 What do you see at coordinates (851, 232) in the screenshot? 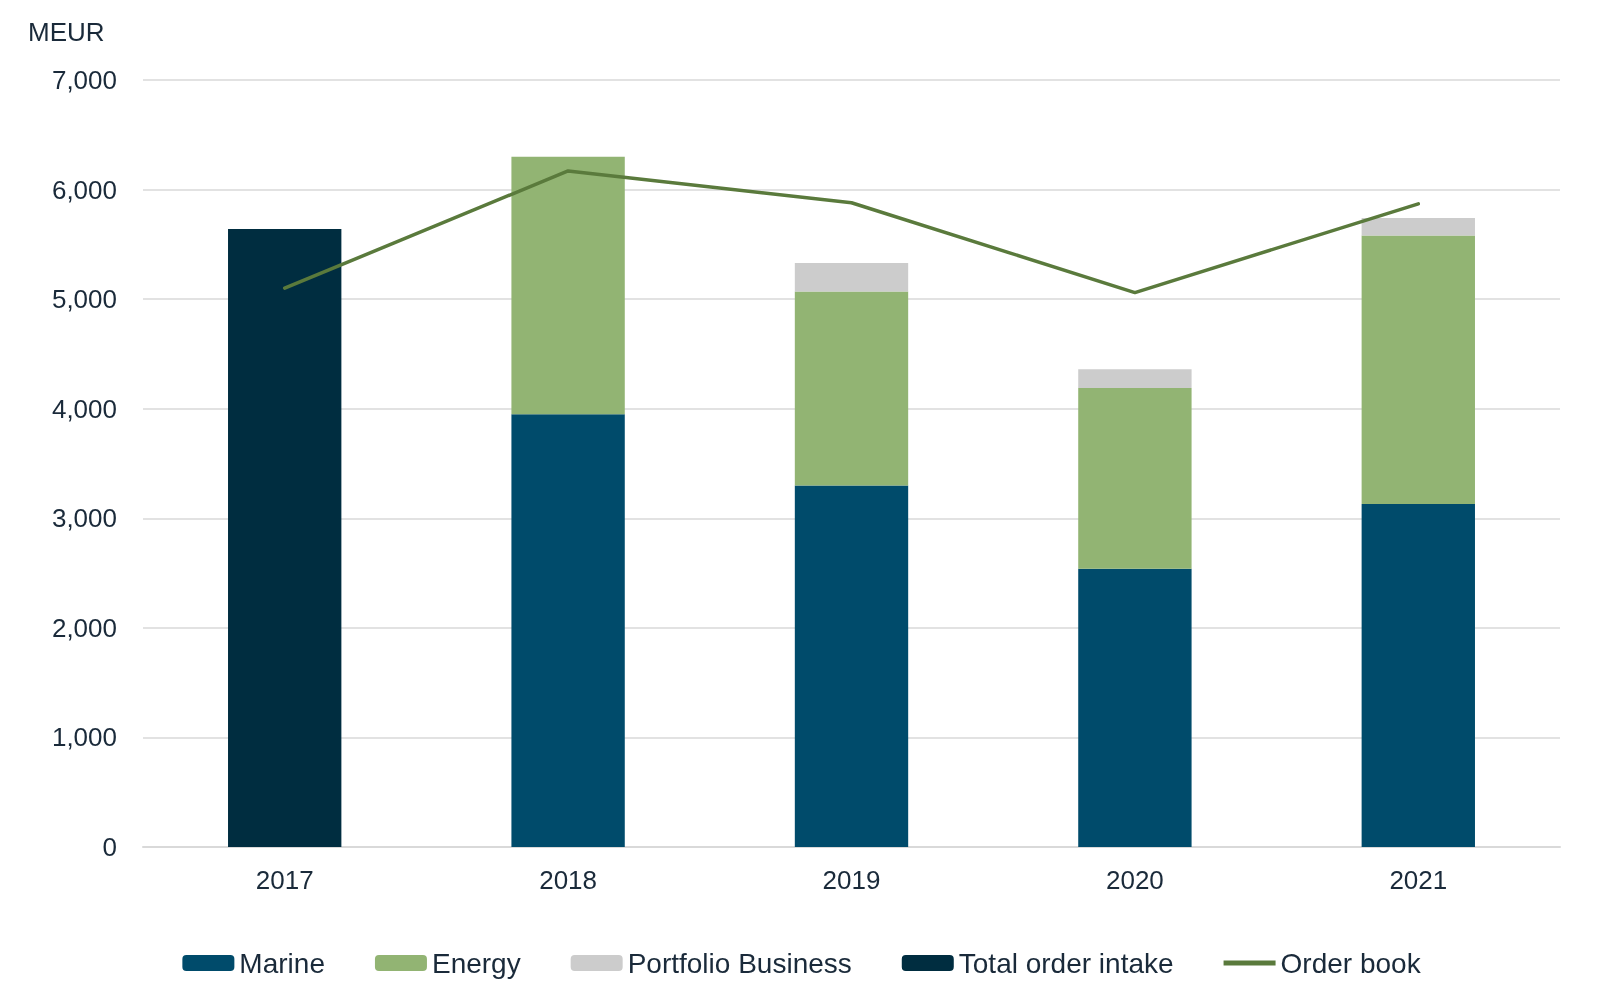
I see `line-series` at bounding box center [851, 232].